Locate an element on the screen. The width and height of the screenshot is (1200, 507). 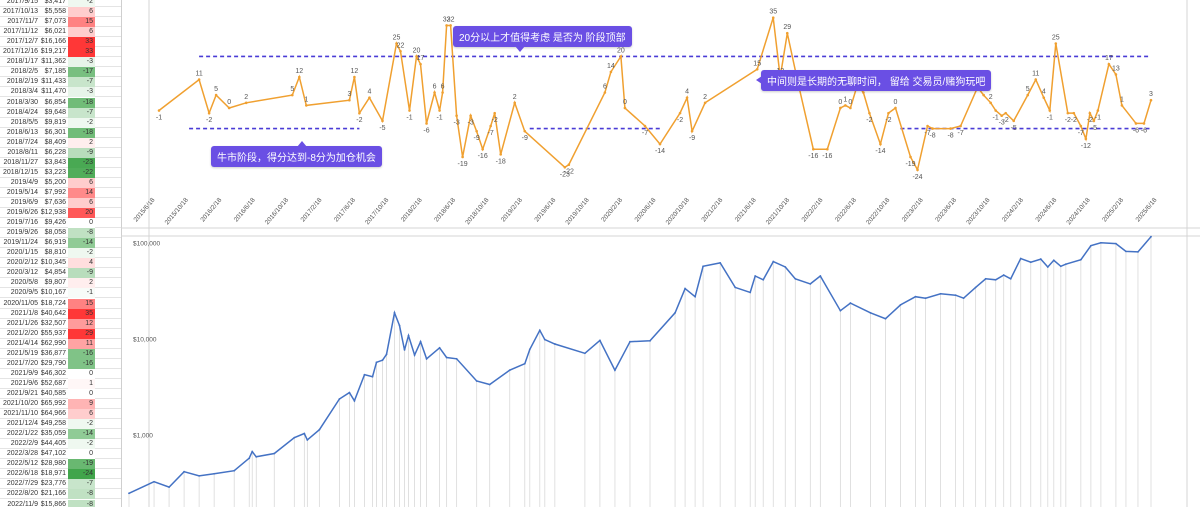
cell-score: 33 is located at coordinates (81, 42).